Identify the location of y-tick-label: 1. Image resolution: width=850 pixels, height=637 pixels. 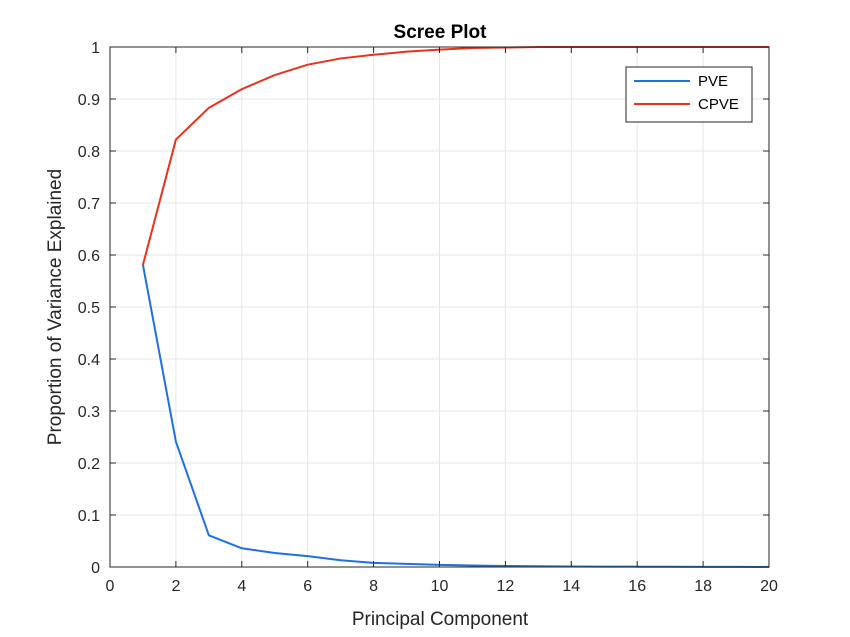
(95, 48).